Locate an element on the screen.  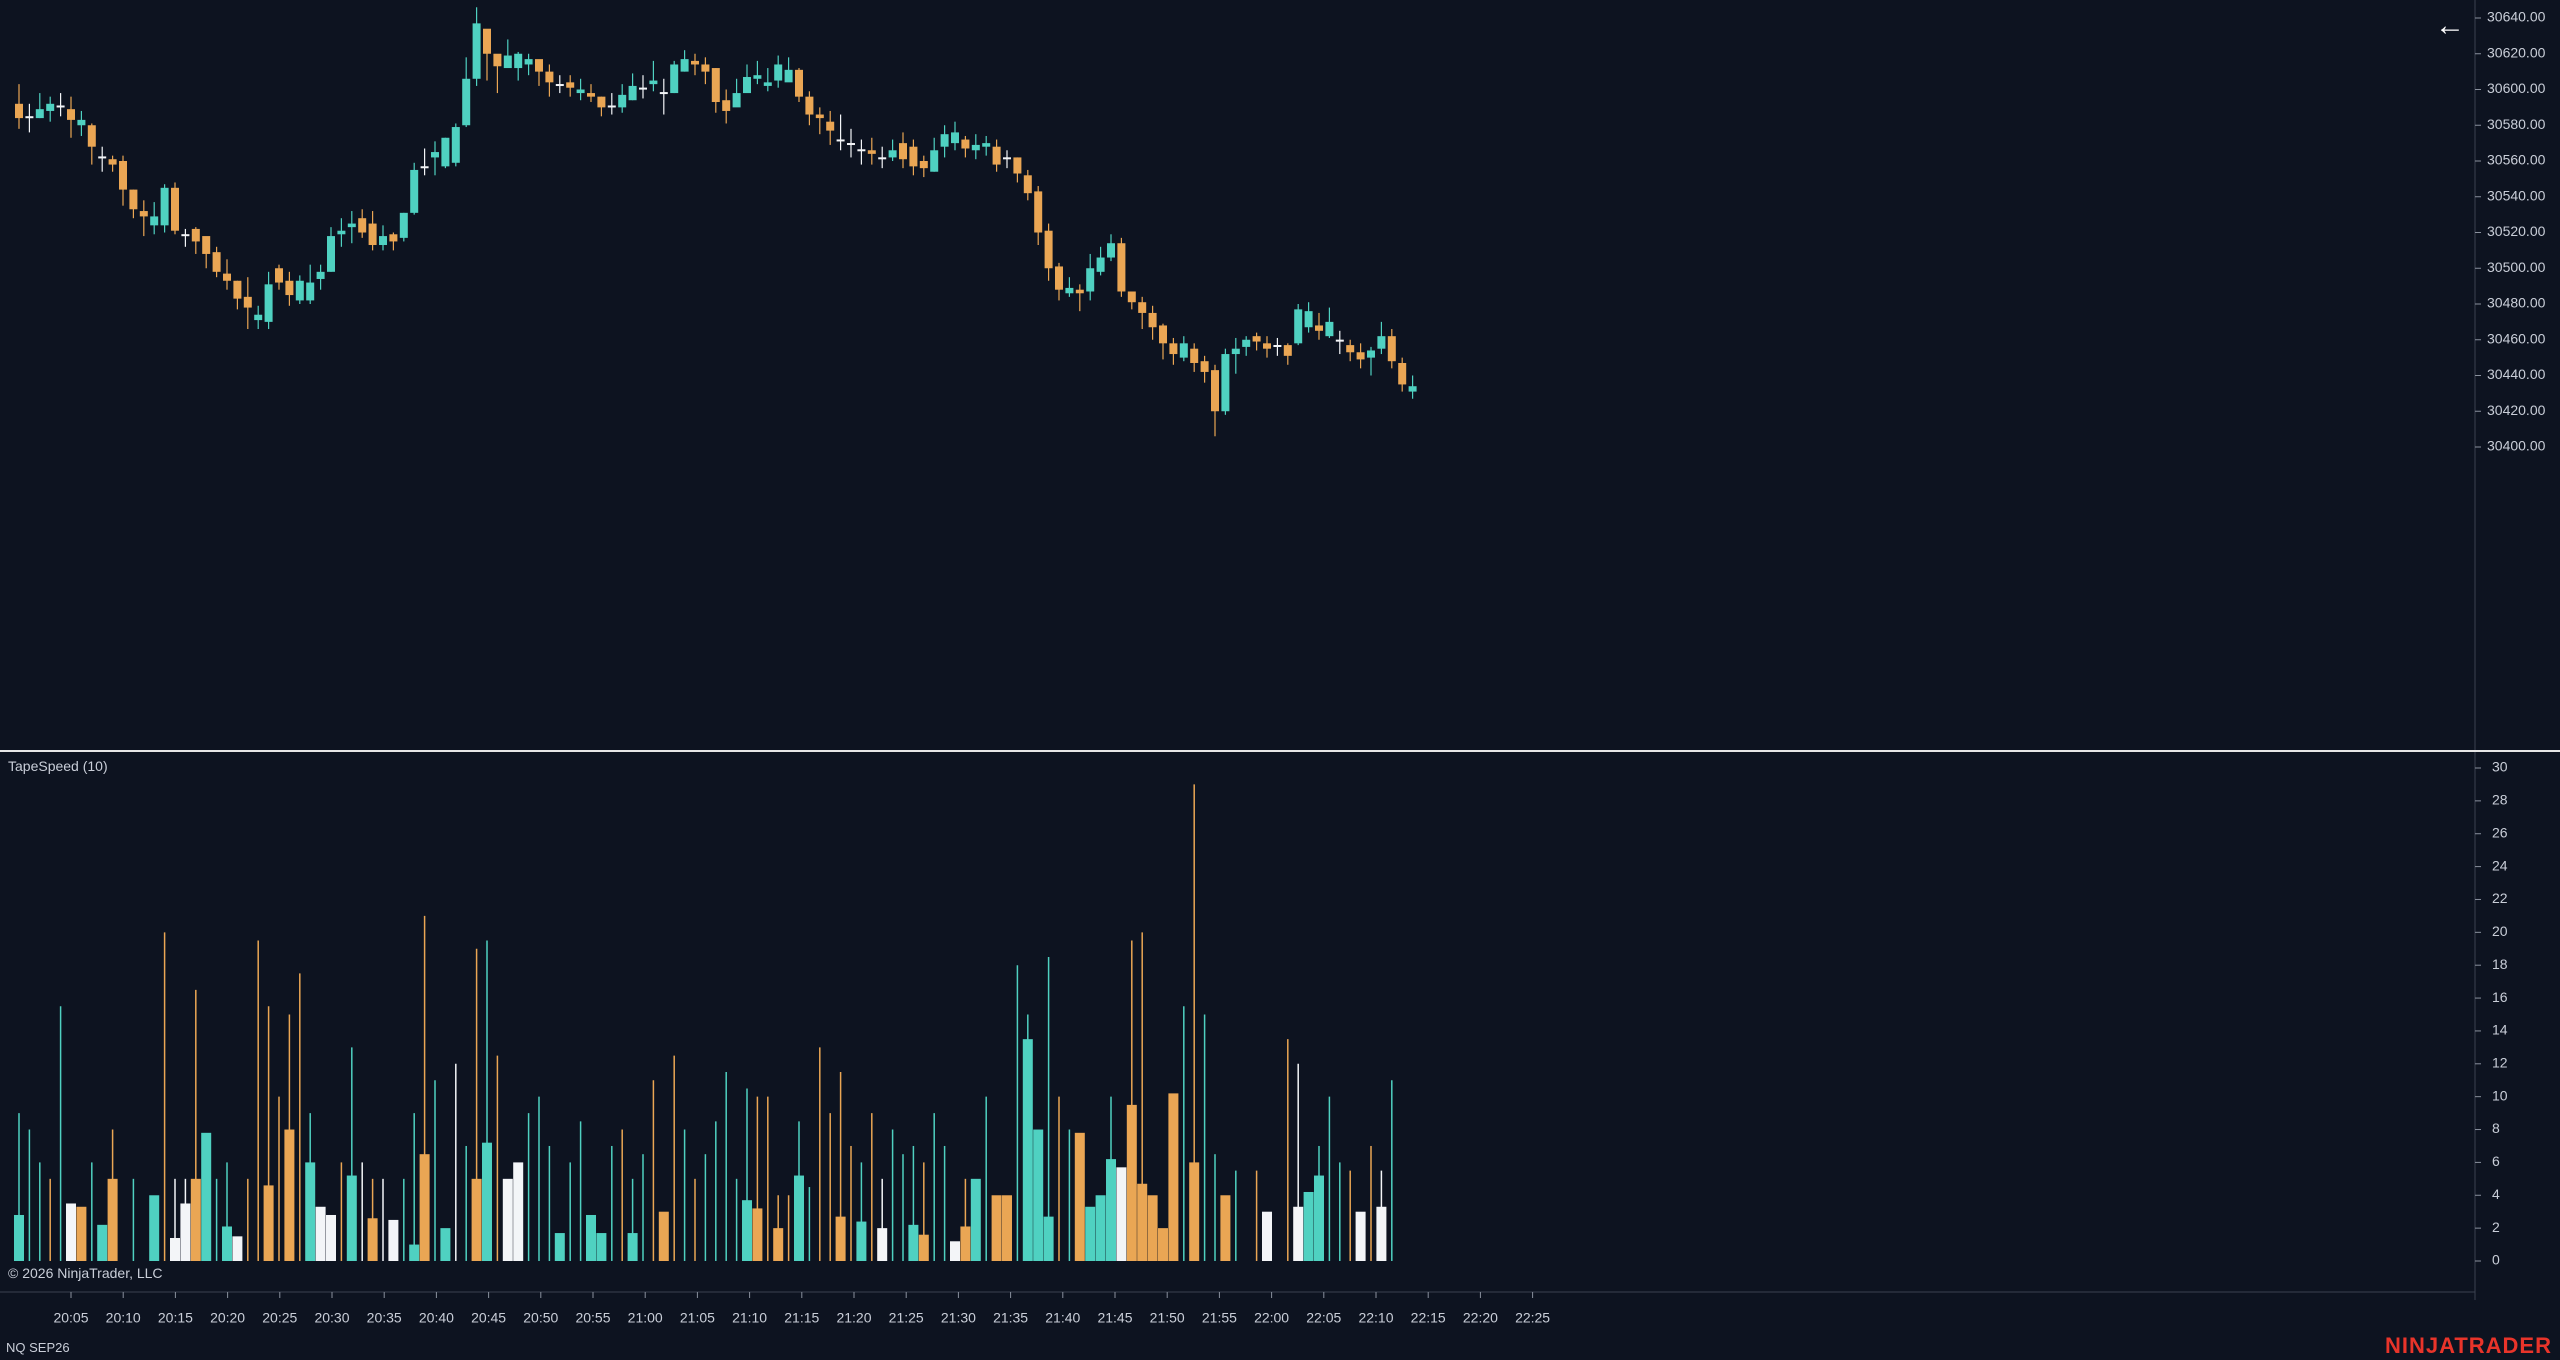
price-tick-label: 30480.00 is located at coordinates (2516, 303).